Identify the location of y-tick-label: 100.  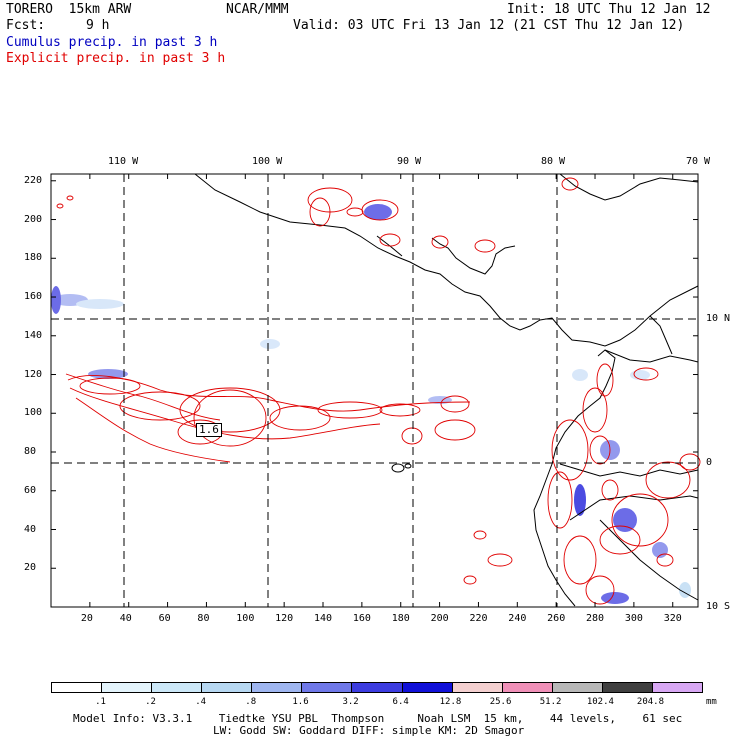
(33, 413).